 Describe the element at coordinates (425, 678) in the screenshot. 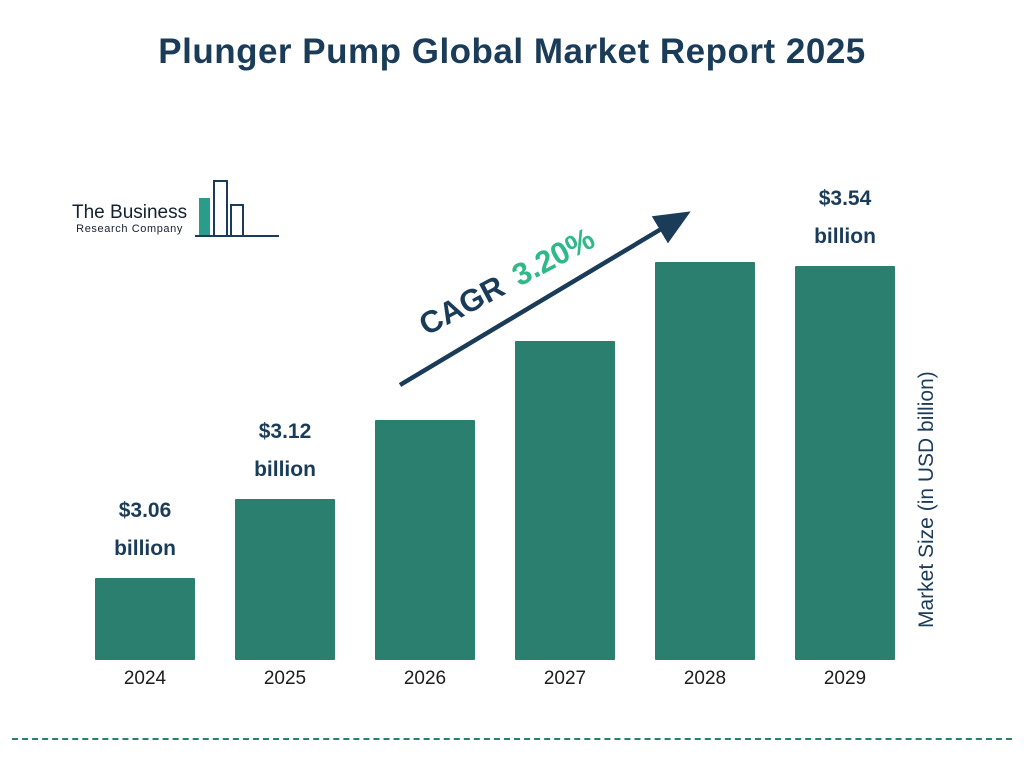

I see `x-axis-label: 2026` at that location.